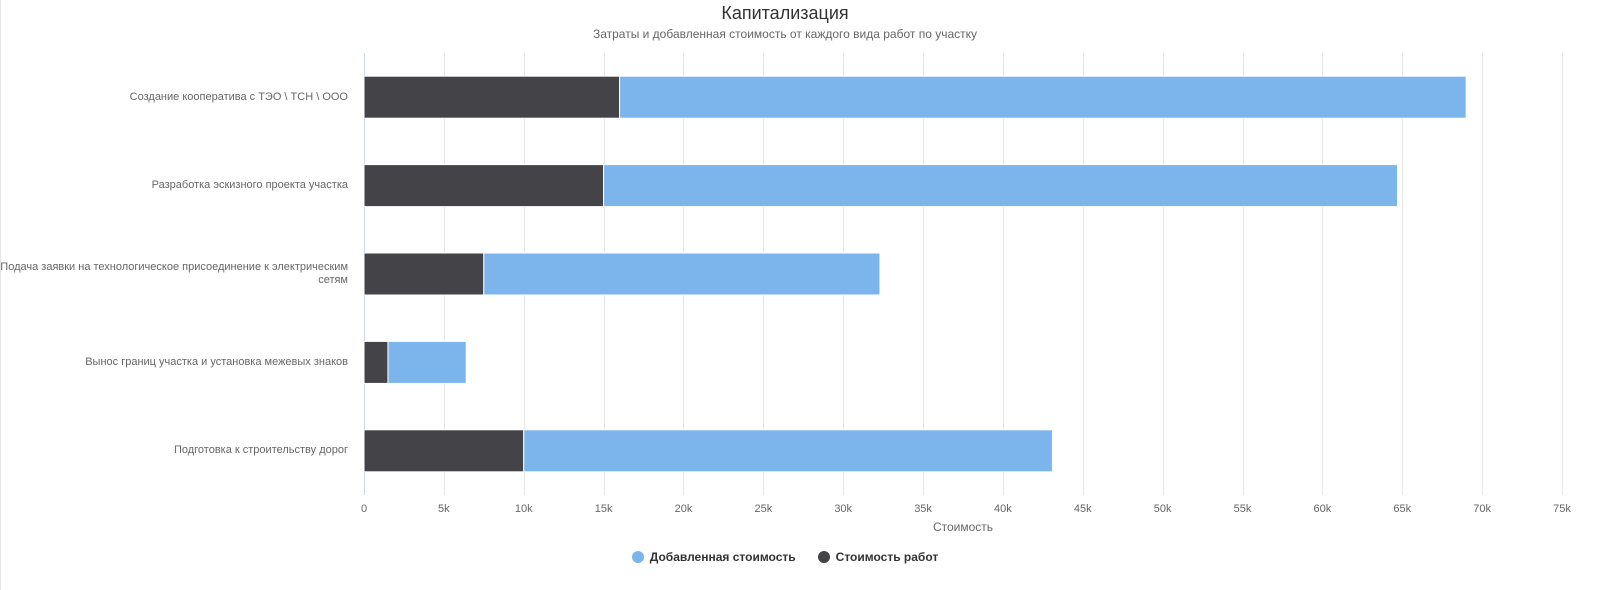  I want to click on legend: Добавленная стоимость Стоимость работ, so click(785, 557).